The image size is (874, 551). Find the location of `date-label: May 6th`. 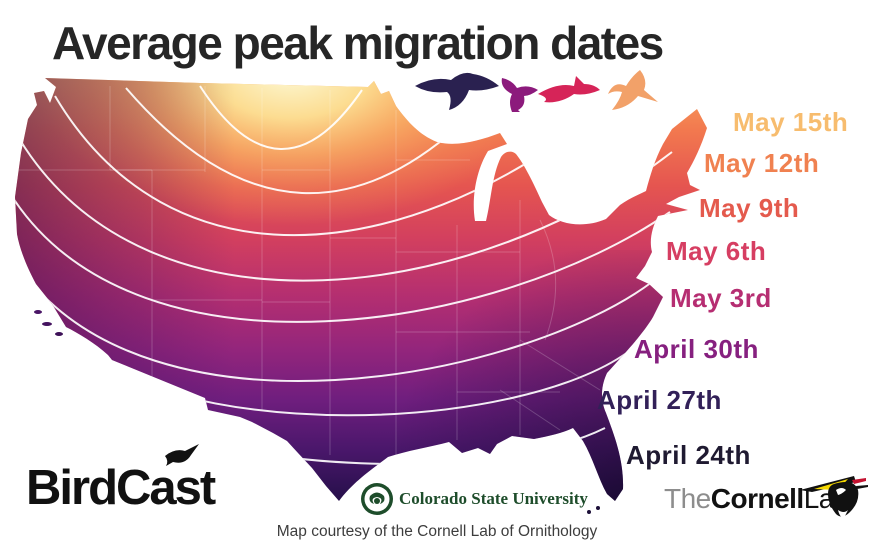

date-label: May 6th is located at coordinates (716, 251).